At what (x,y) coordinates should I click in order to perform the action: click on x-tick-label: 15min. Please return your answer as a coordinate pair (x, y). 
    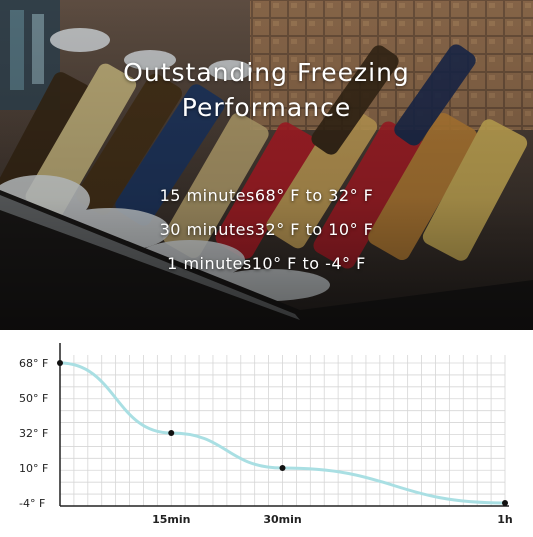
    Looking at the image, I should click on (171, 519).